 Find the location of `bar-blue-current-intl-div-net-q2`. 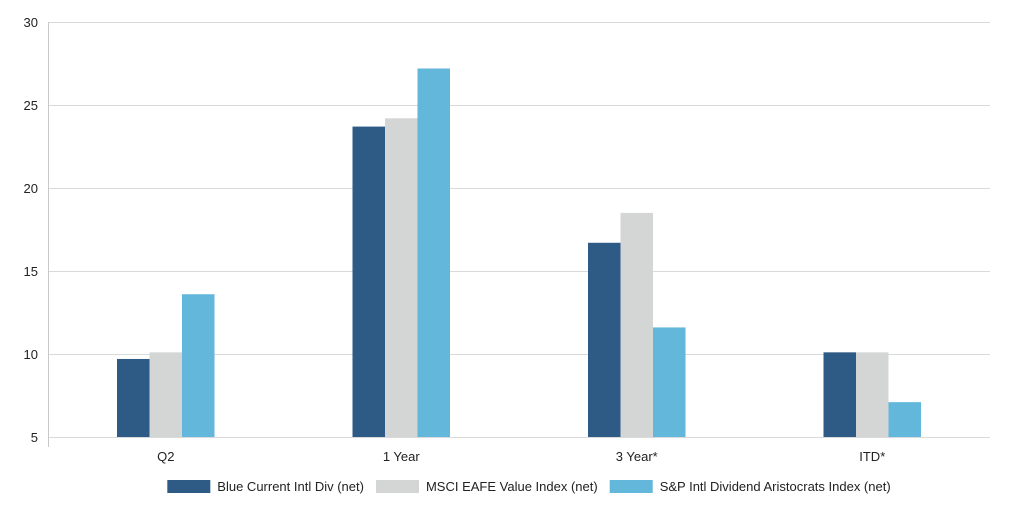

bar-blue-current-intl-div-net-q2 is located at coordinates (133, 397).